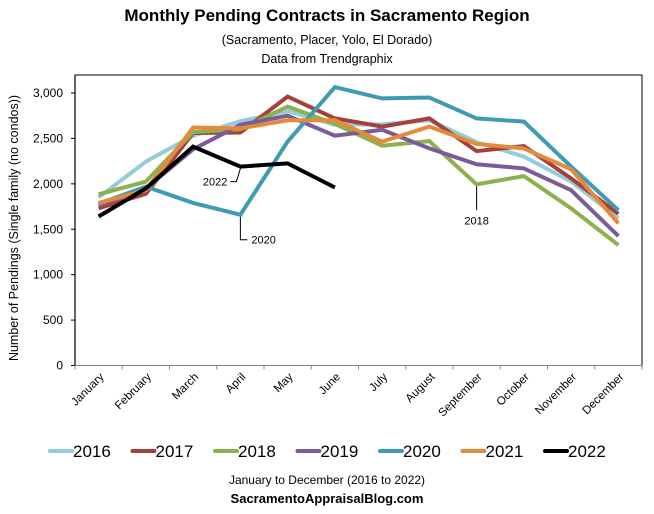 This screenshot has width=654, height=514. What do you see at coordinates (48, 93) in the screenshot?
I see `y-tick-label: 3,000` at bounding box center [48, 93].